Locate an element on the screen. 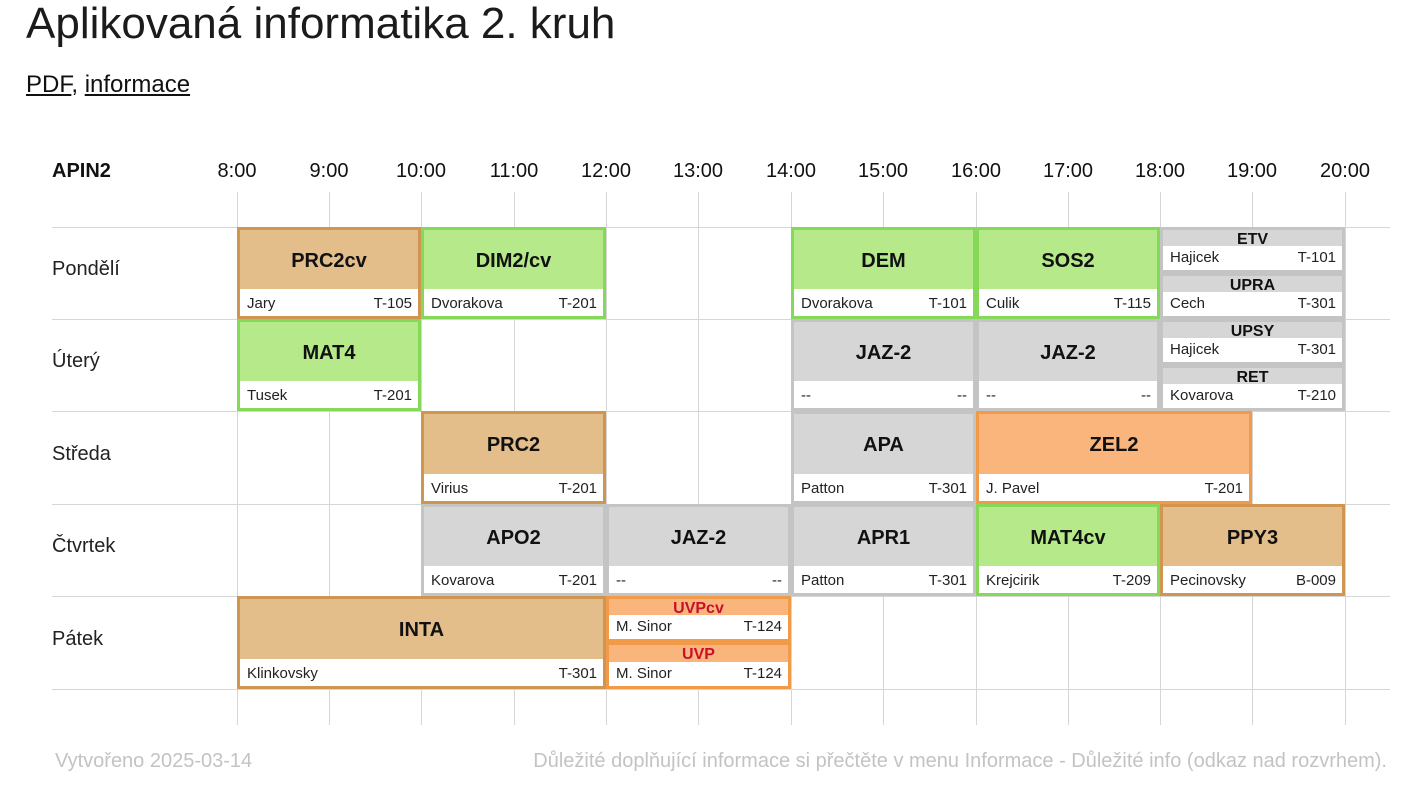  event-room: B-009 is located at coordinates (1315, 580).